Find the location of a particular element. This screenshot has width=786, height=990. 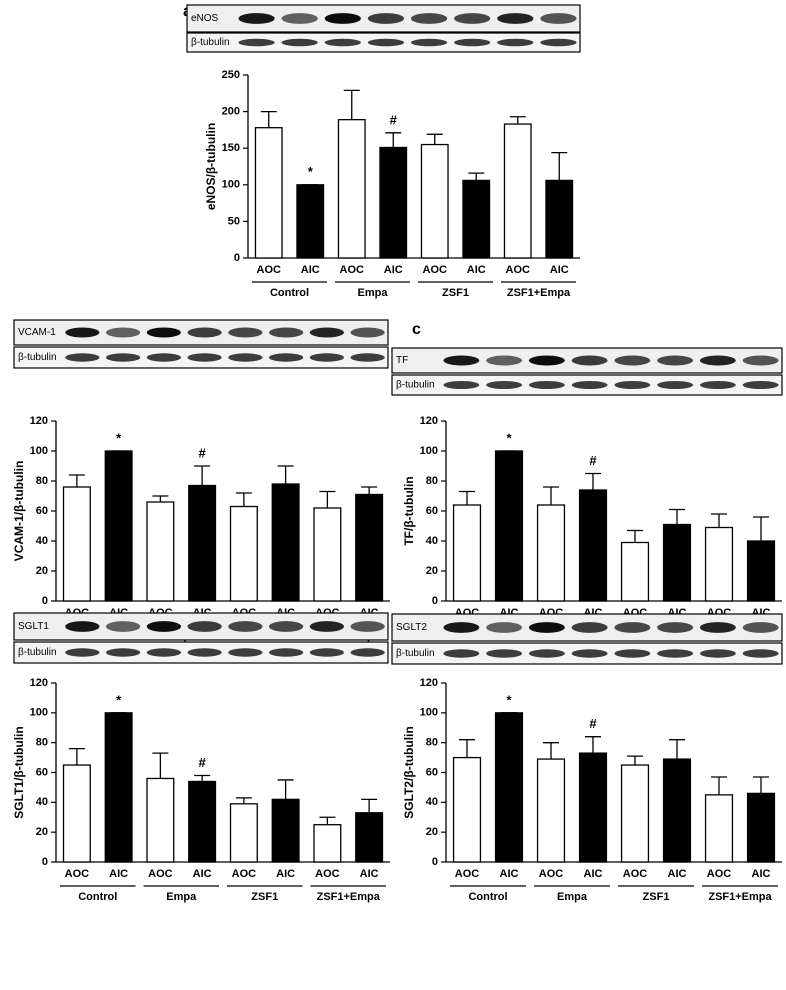

blot-label: β-tubulin is located at coordinates (37, 652).